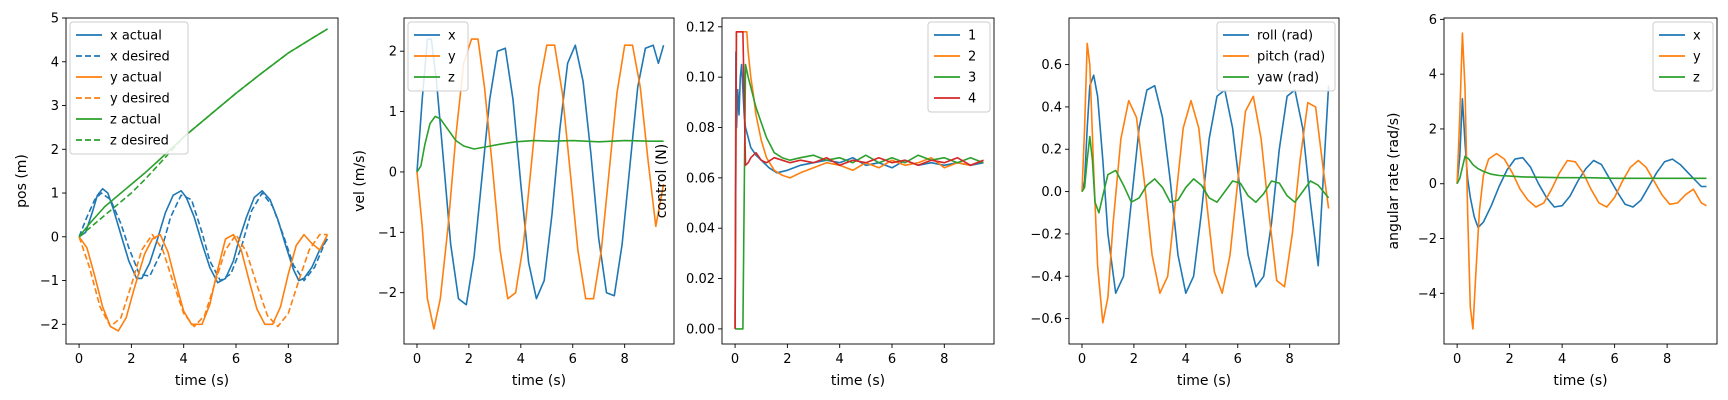  Describe the element at coordinates (972, 78) in the screenshot. I see `legend-entry: 3` at that location.